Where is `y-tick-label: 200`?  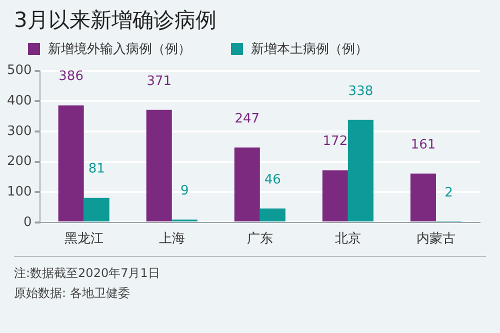 y-tick-label: 200 is located at coordinates (19, 162).